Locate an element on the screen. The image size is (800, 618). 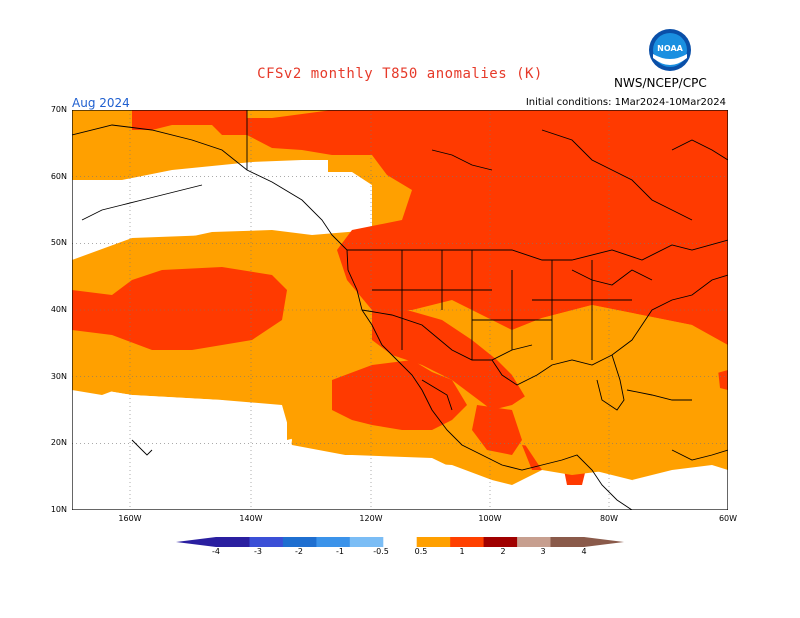
legend-tick: -3 is located at coordinates (258, 551).